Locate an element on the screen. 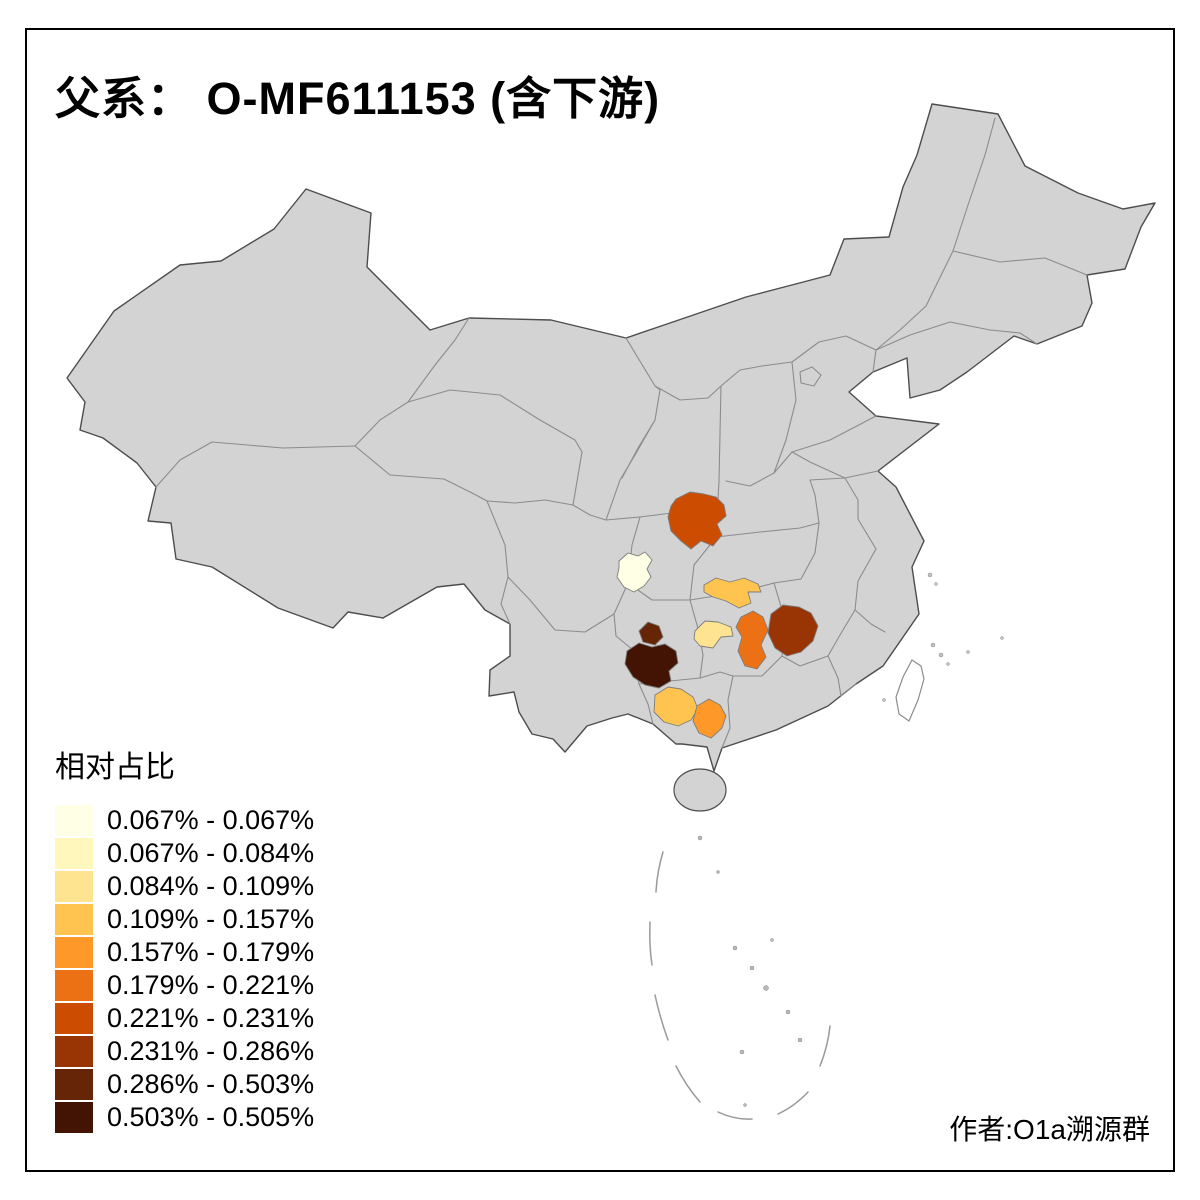 The height and width of the screenshot is (1200, 1200). legend-range-label: 0.084% - 0.109% is located at coordinates (211, 886).